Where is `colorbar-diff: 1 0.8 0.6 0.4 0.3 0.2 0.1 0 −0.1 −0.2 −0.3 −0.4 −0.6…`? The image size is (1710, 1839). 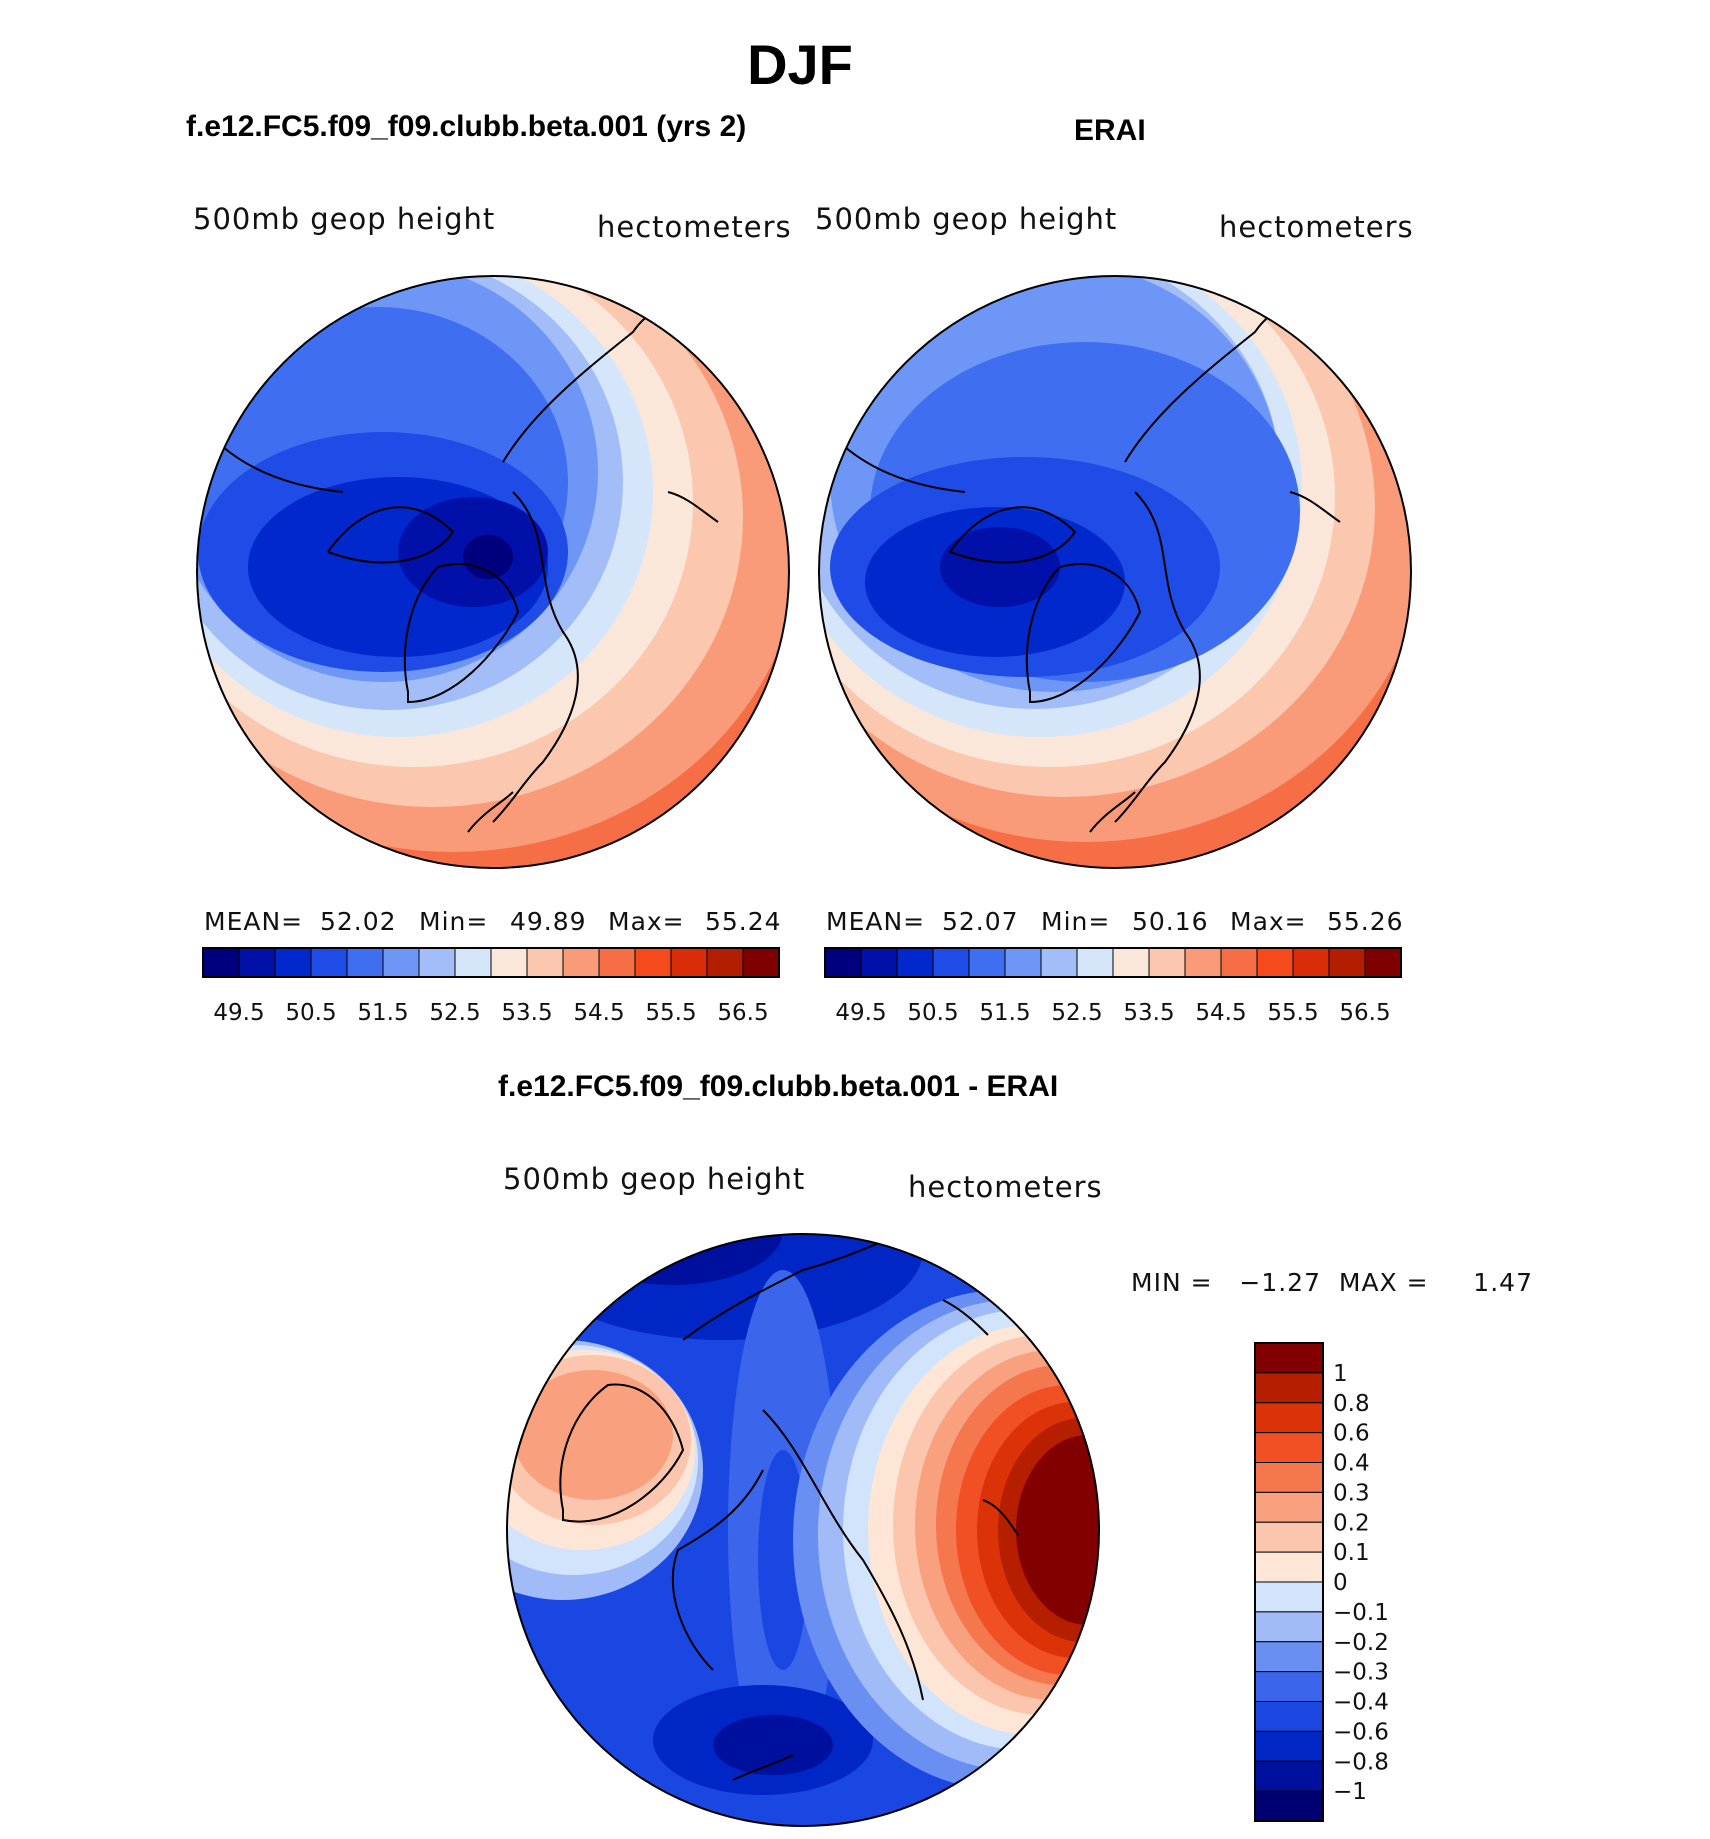 colorbar-diff: 1 0.8 0.6 0.4 0.3 0.2 0.1 0 −0.1 −0.2 −0.3 −0.4 −0.6… is located at coordinates (1321, 1582).